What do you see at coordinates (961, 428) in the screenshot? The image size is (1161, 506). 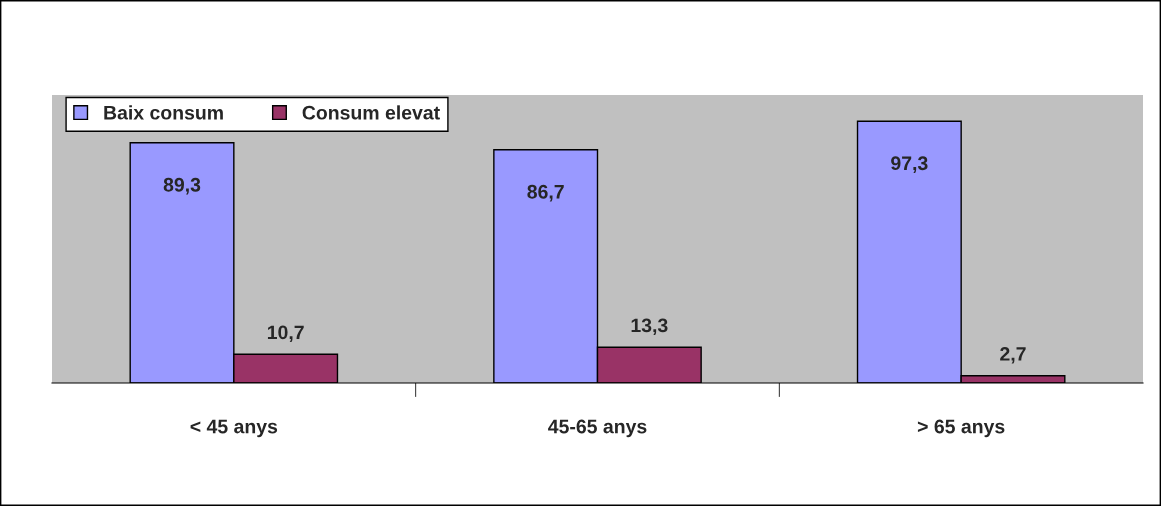 I see `x-tick-label: > 65 anys` at bounding box center [961, 428].